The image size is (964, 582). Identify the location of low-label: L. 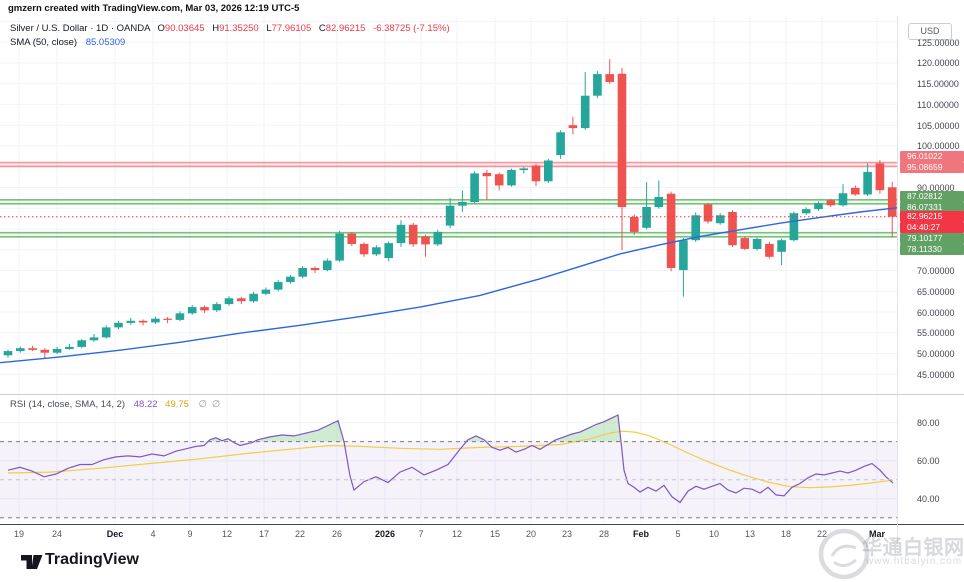
(269, 28).